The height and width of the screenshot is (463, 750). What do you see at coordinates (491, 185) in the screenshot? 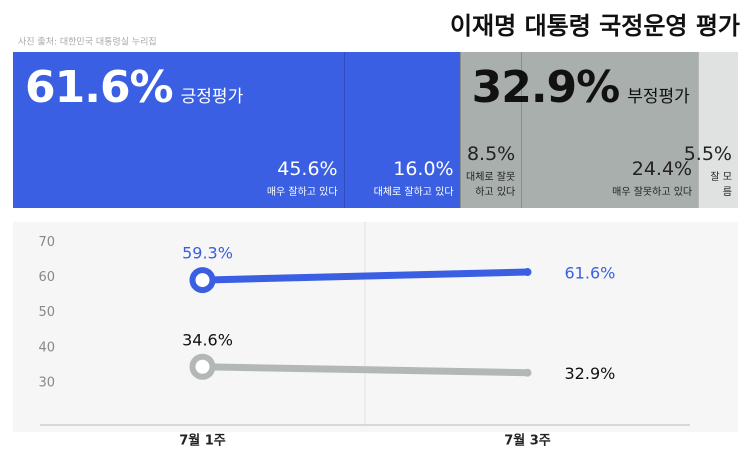
I see `segment-name: 대체로 잘못하고 있다` at bounding box center [491, 185].